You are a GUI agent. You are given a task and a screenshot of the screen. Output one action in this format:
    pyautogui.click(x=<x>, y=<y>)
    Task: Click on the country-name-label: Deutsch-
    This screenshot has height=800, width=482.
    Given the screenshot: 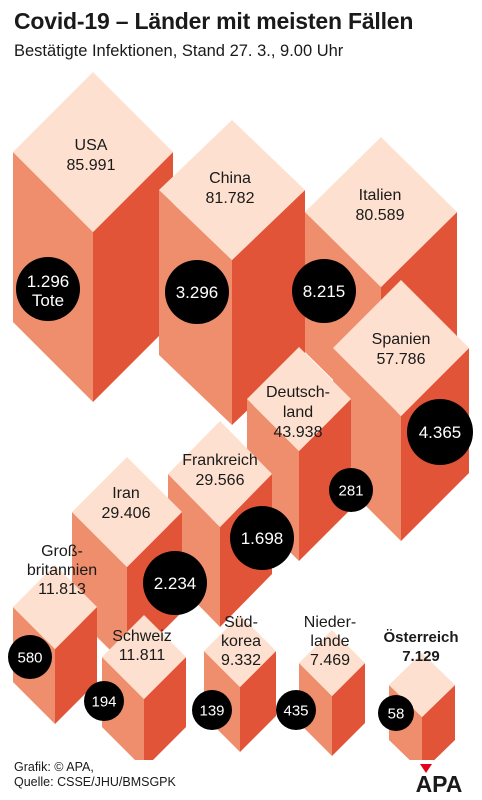 What is the action you would take?
    pyautogui.click(x=298, y=392)
    